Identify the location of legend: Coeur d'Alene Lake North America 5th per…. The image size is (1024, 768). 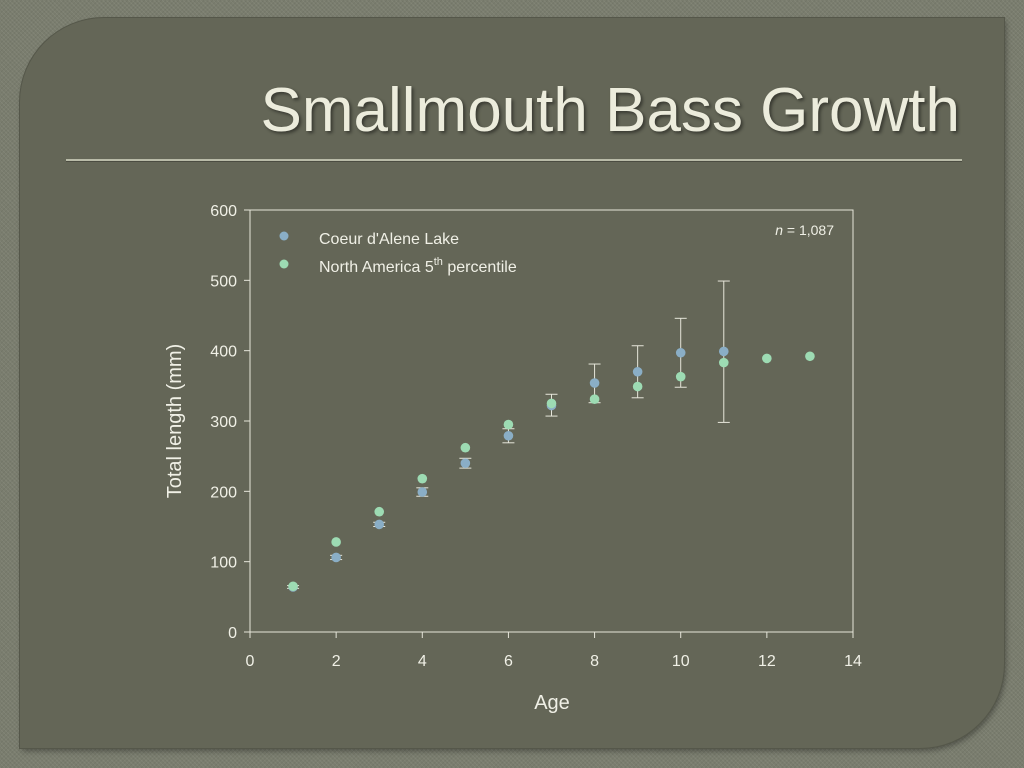
(398, 253).